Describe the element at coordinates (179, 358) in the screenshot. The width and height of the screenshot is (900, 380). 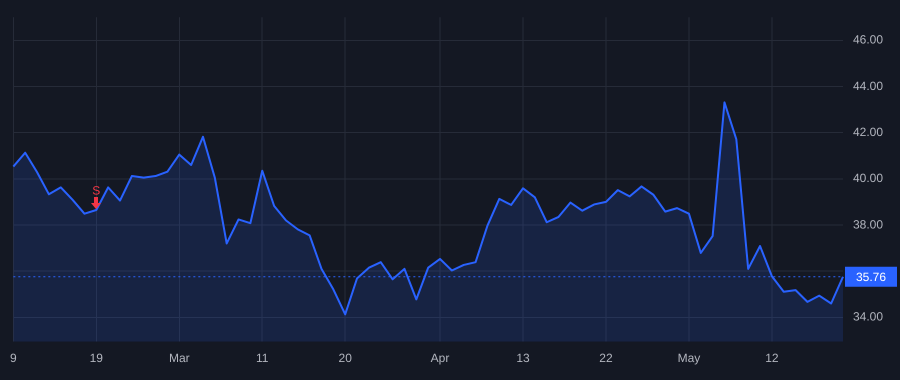
I see `x-tick-label: Mar` at that location.